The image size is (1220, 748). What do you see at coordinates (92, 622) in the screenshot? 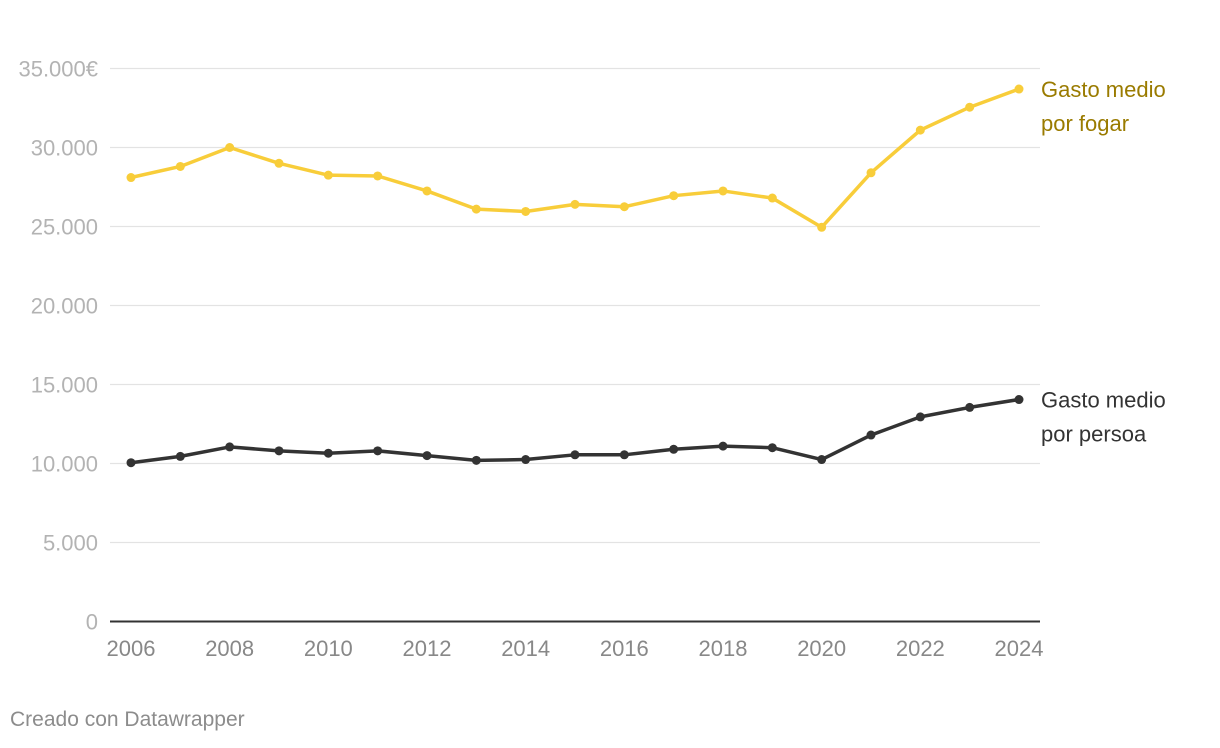
I see `y-tick-label: 0` at bounding box center [92, 622].